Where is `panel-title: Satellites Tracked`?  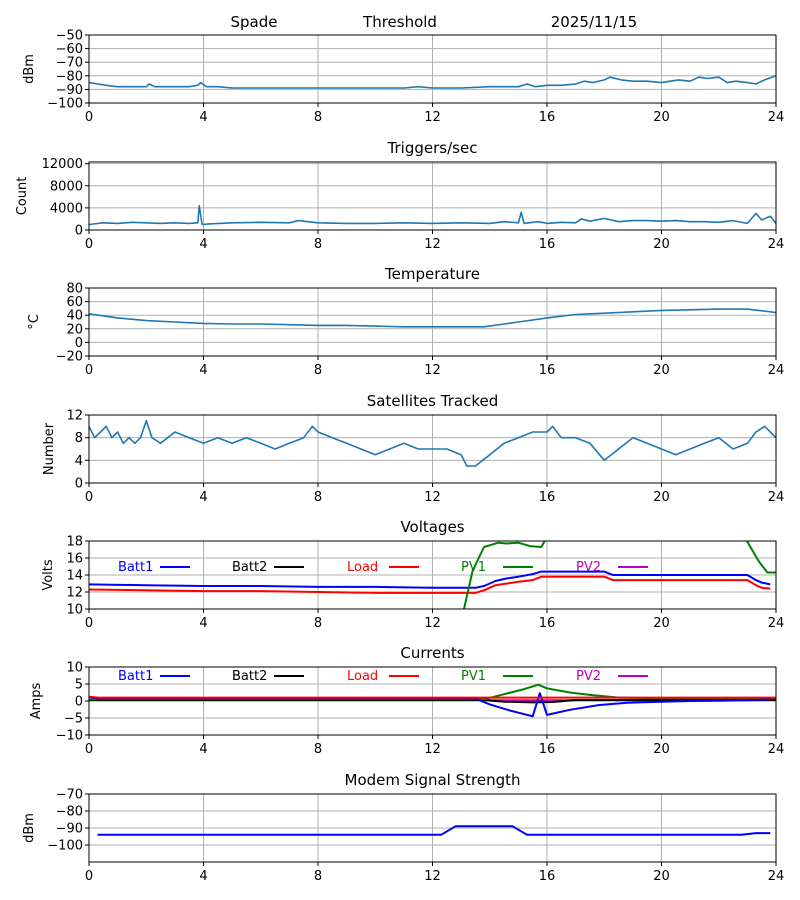 panel-title: Satellites Tracked is located at coordinates (432, 401).